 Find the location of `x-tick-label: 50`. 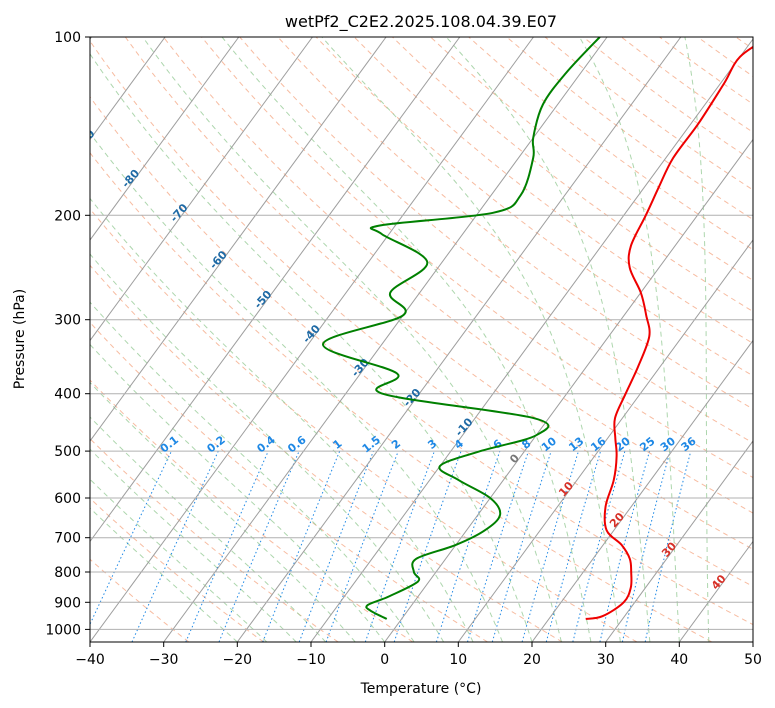

x-tick-label: 50 is located at coordinates (753, 660).